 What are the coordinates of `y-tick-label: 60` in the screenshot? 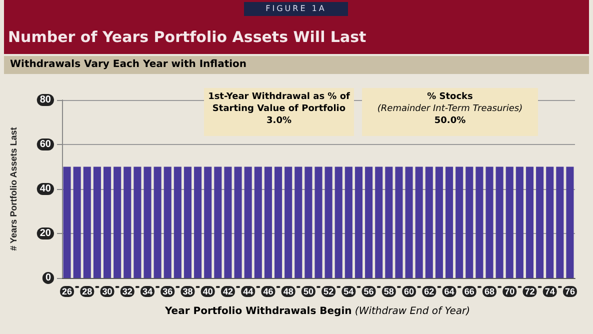 It's located at (46, 144).